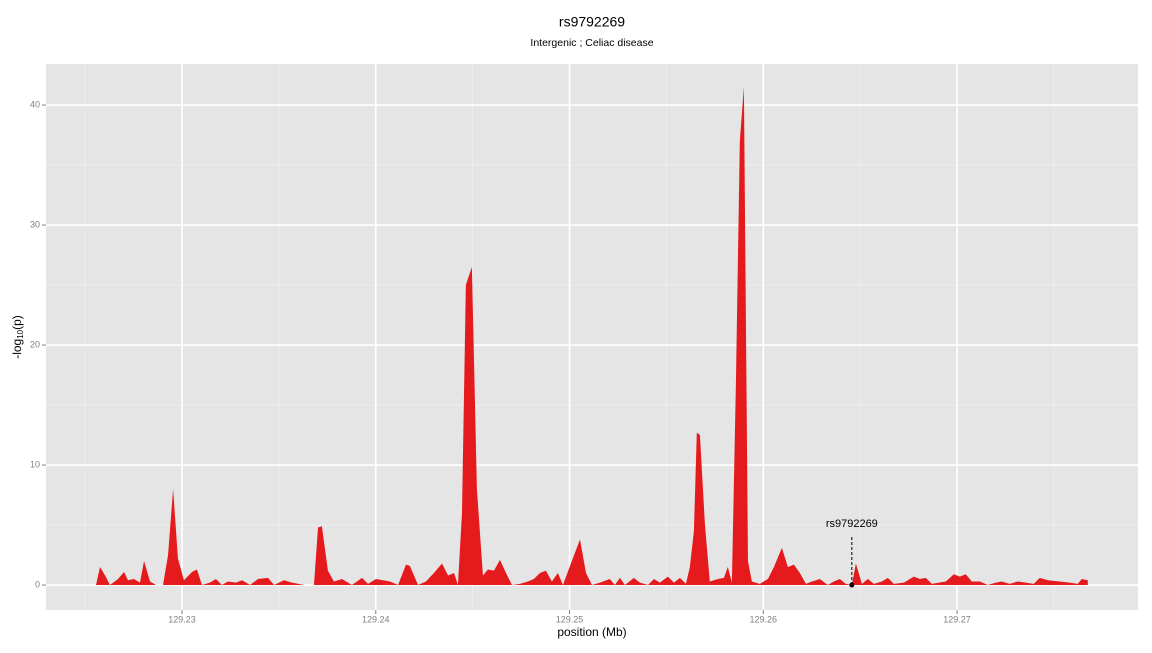 The image size is (1152, 653). I want to click on y-label-tail: (p), so click(17, 322).